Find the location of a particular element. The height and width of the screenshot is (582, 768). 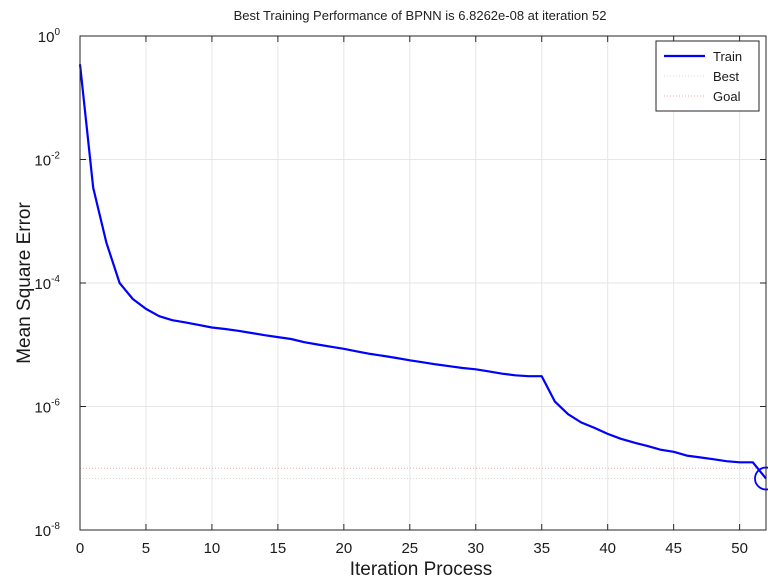

y-tick-exponent: -4 is located at coordinates (55, 279).